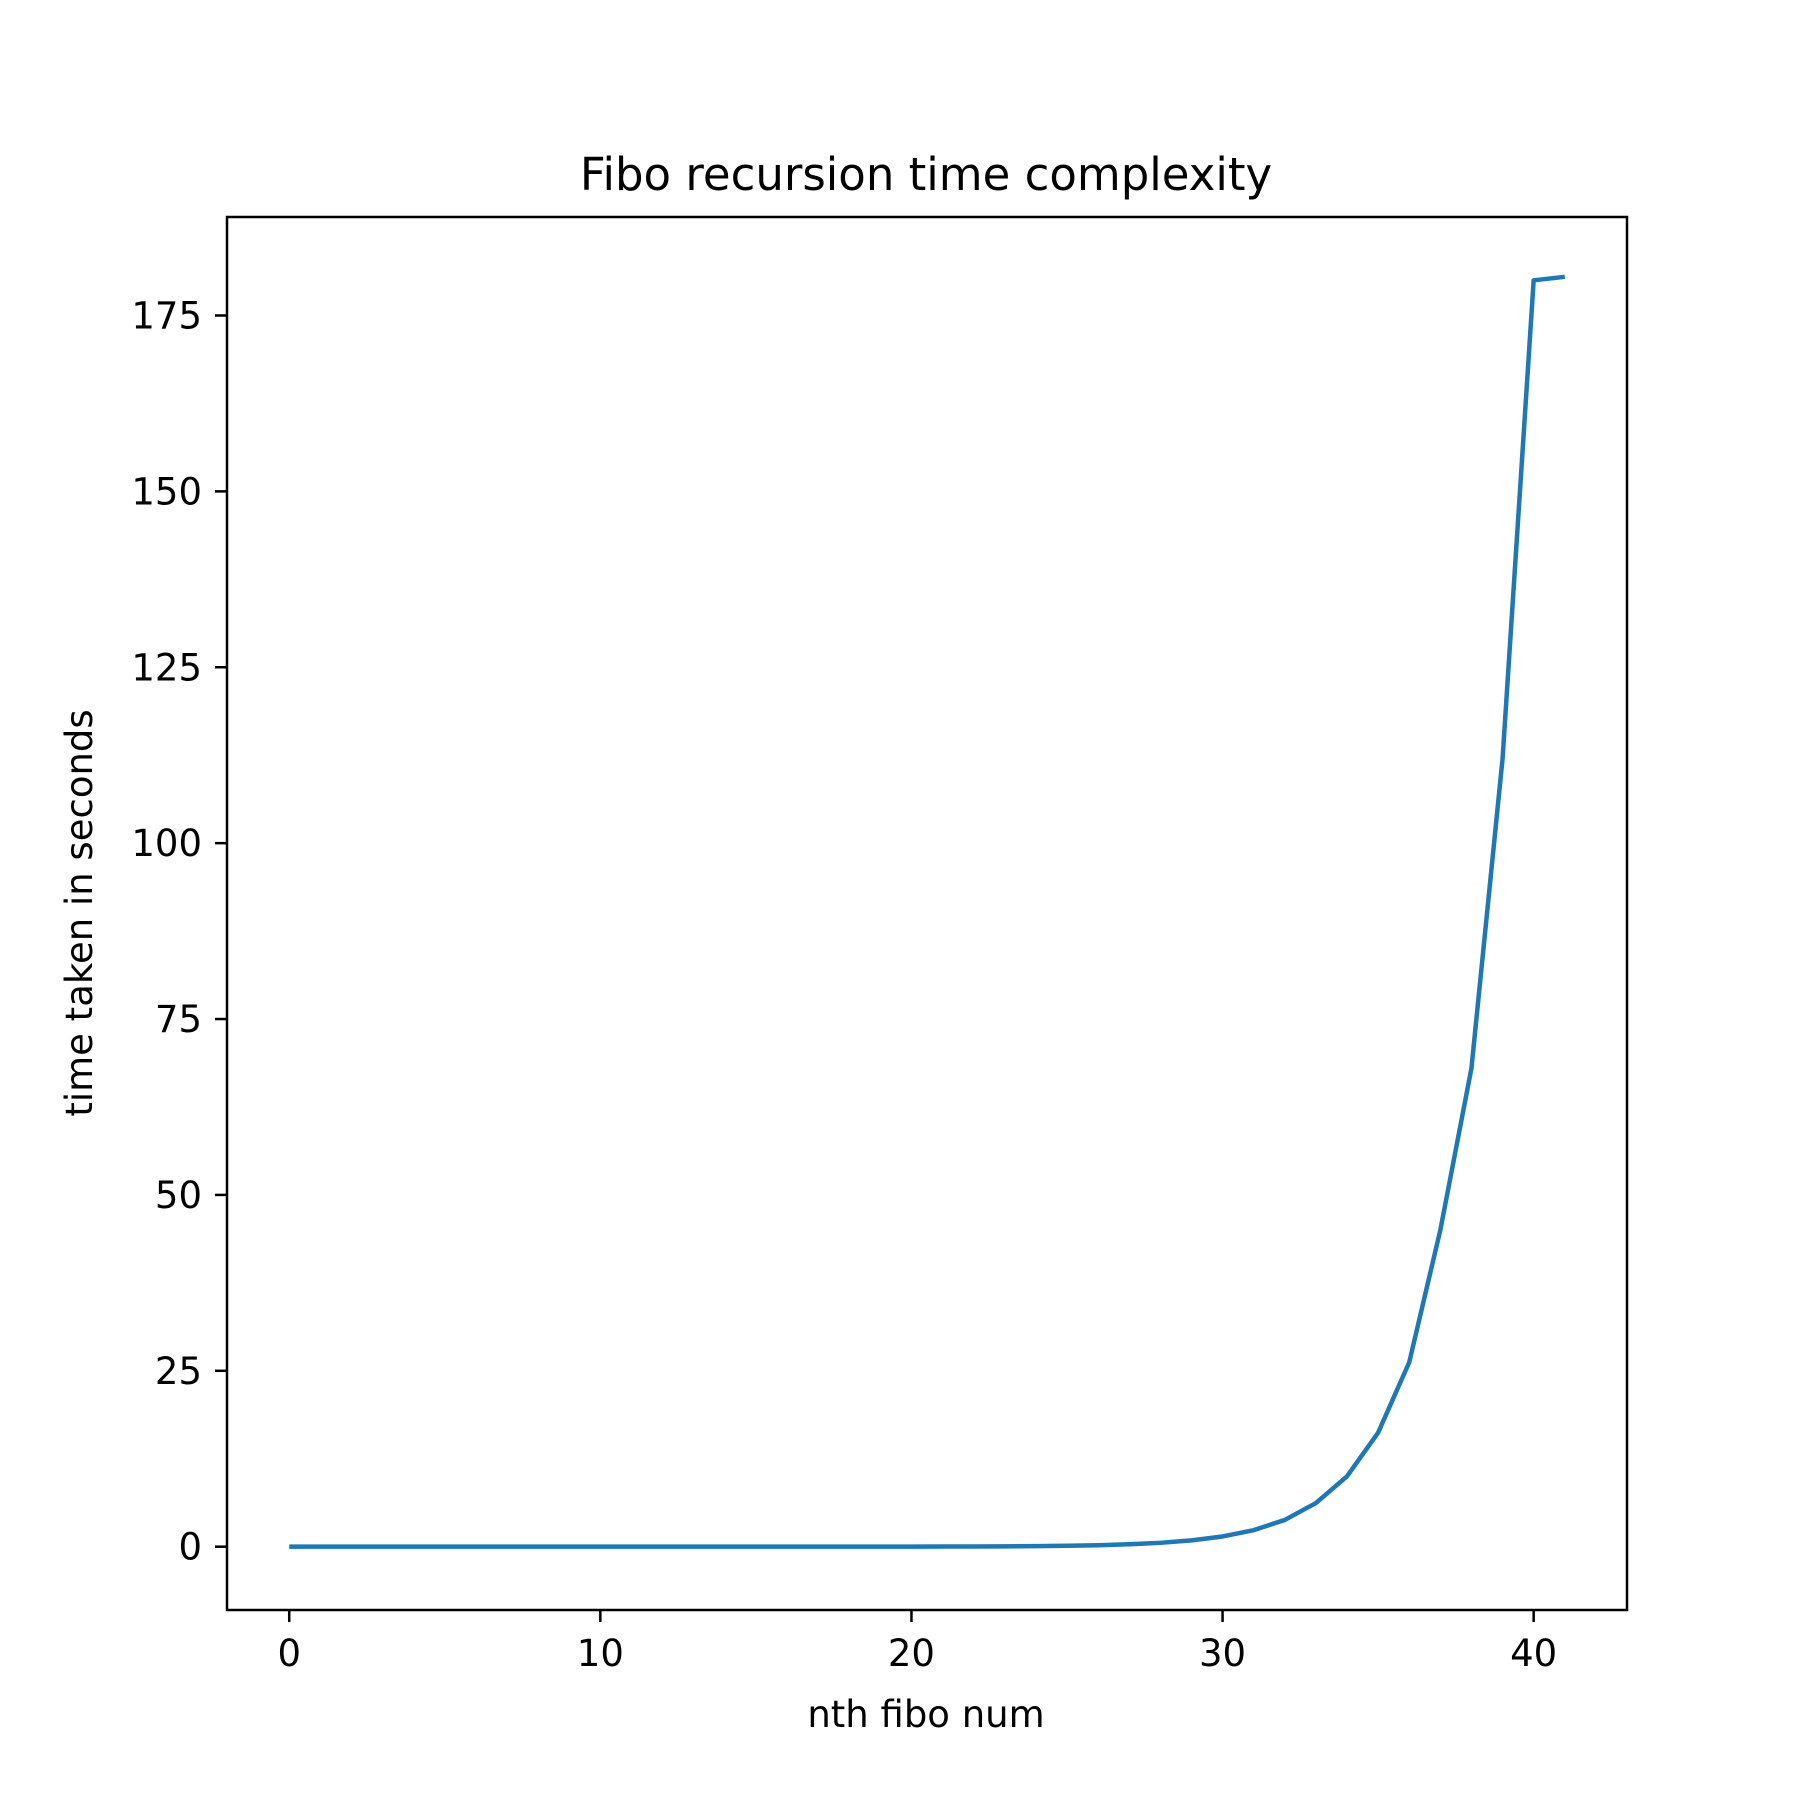 This screenshot has width=1800, height=1800. Describe the element at coordinates (166, 491) in the screenshot. I see `y-tick-label: 150` at that location.